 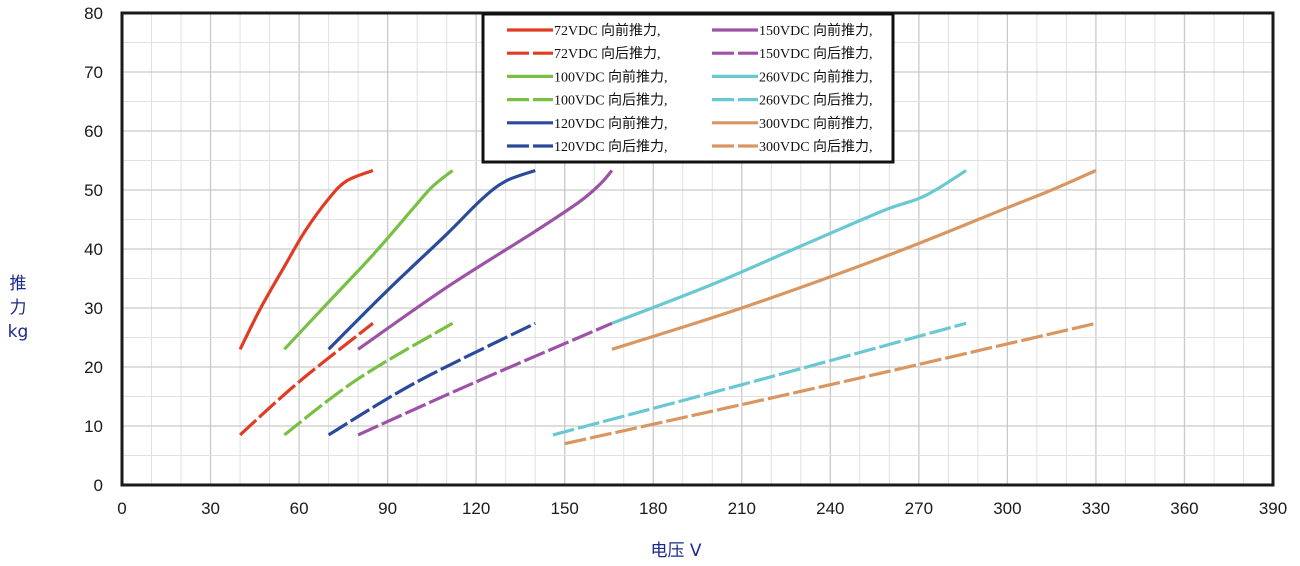 I want to click on legend-label: 100VDC 向后推力,, so click(x=611, y=101).